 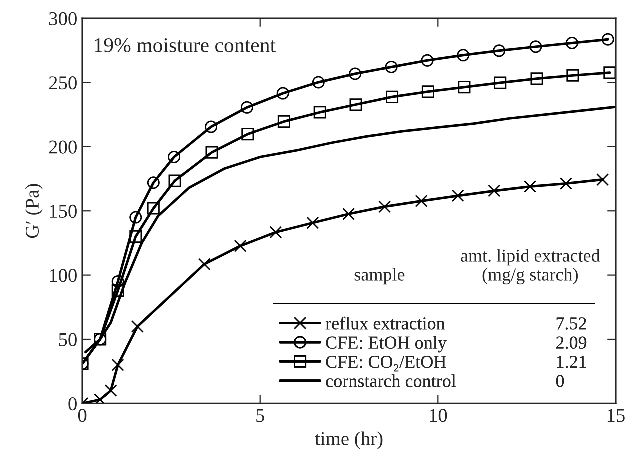 I want to click on y-tick-label: 100, so click(x=63, y=275).